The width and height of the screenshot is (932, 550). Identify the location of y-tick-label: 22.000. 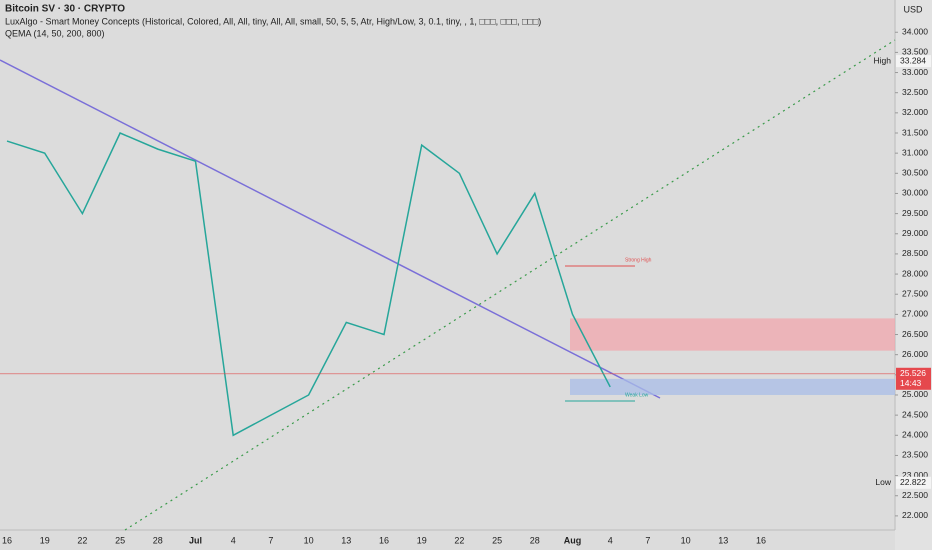
(915, 515).